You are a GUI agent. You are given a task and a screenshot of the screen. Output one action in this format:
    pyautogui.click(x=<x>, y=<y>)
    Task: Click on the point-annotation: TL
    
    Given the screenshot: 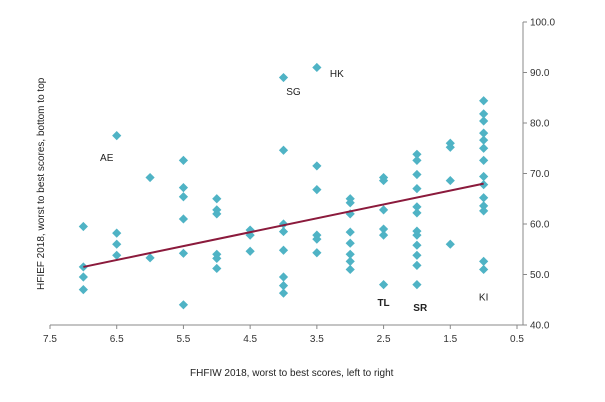 What is the action you would take?
    pyautogui.click(x=383, y=303)
    